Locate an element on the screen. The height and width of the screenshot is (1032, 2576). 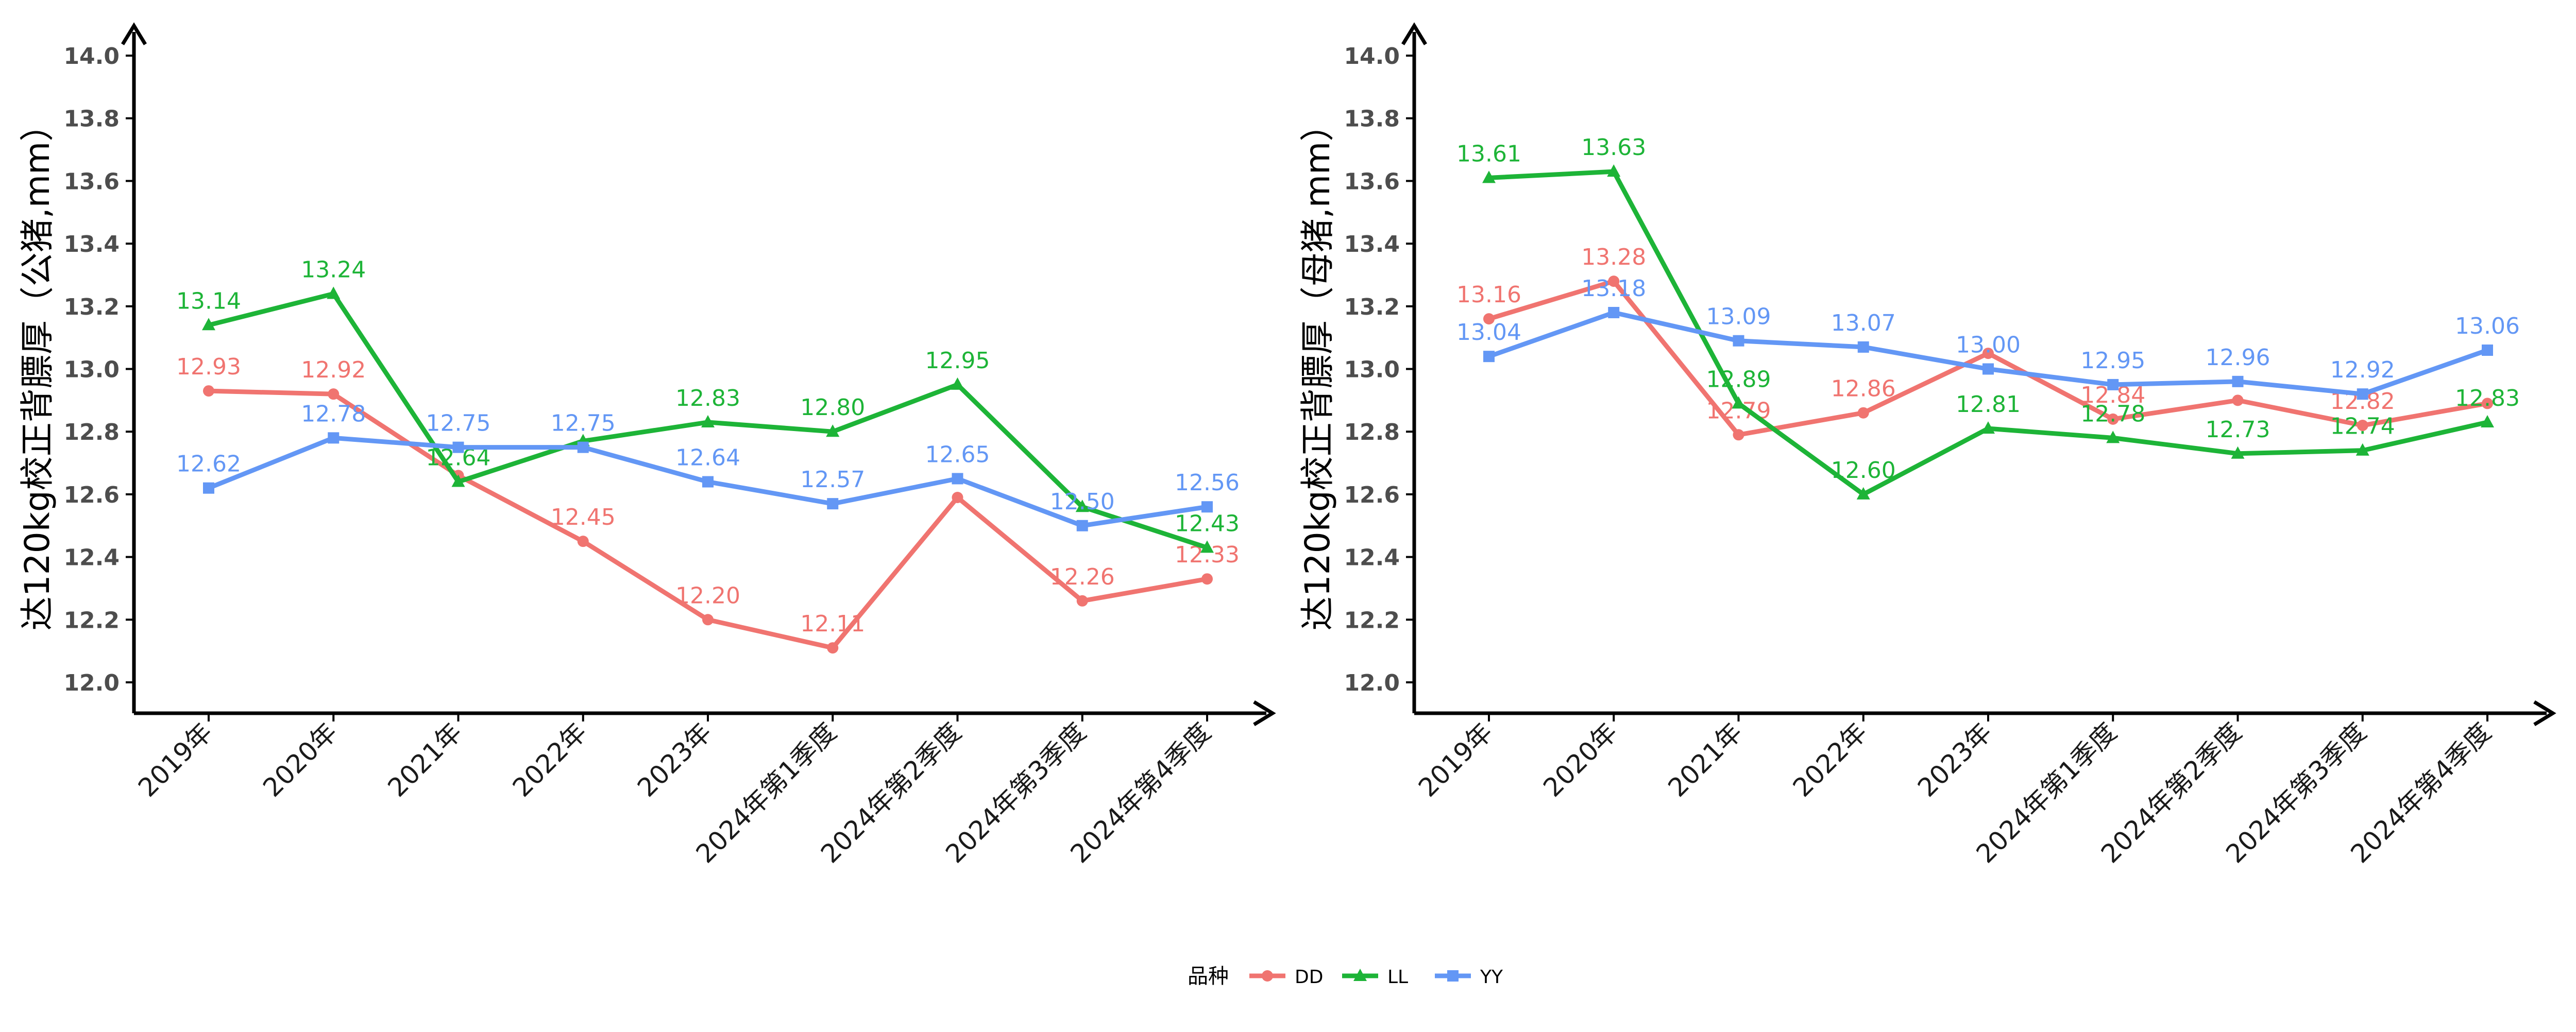
data-label-yy: 12.64 is located at coordinates (707, 458).